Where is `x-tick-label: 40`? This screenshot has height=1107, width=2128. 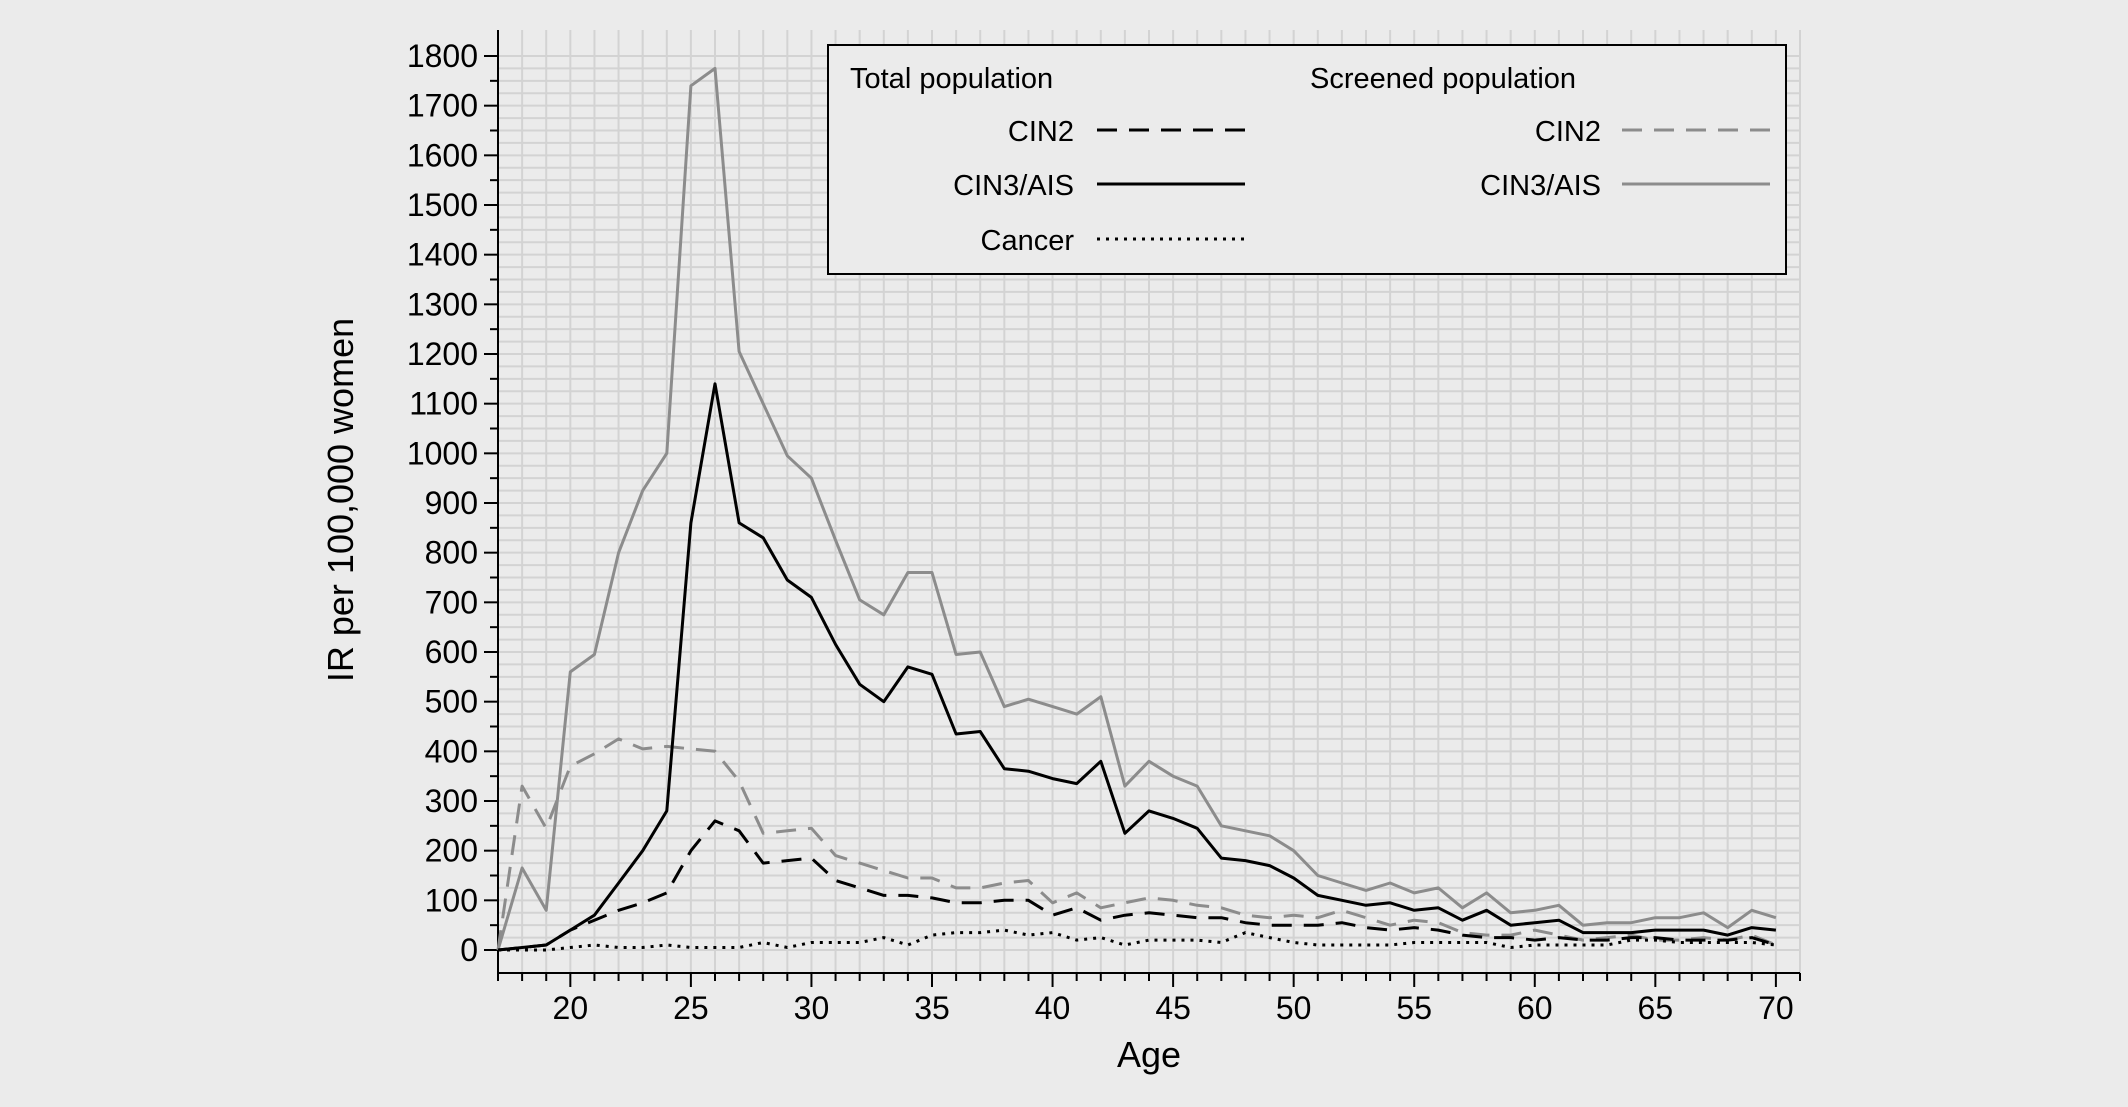 x-tick-label: 40 is located at coordinates (1053, 1008).